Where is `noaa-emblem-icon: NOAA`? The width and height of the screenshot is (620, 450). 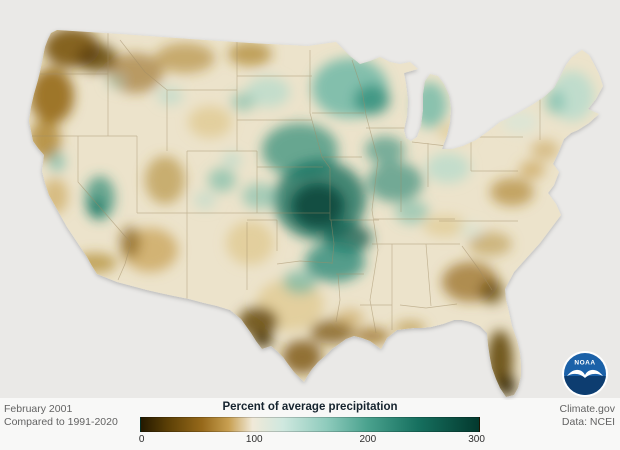
noaa-emblem-icon: NOAA is located at coordinates (585, 374).